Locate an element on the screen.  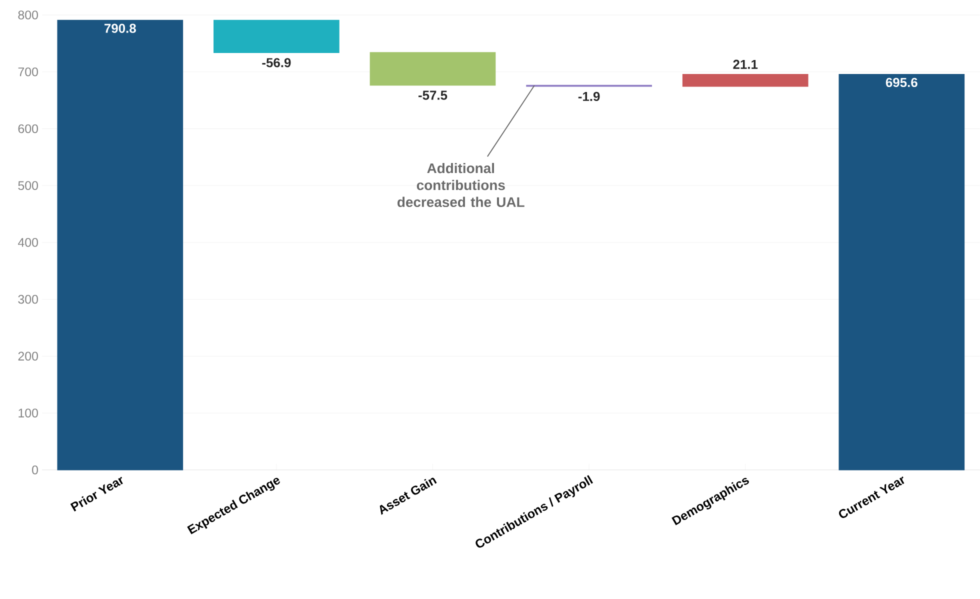
y-tick-label: 400 is located at coordinates (28, 242).